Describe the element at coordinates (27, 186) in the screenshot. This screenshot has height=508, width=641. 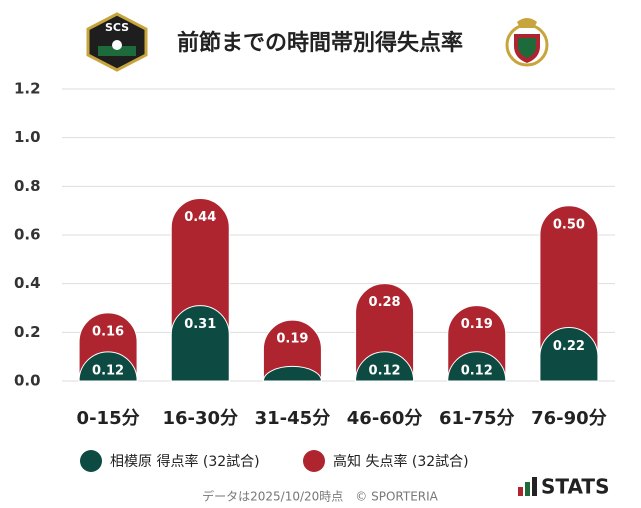
I see `y-tick-label: 0.8` at that location.